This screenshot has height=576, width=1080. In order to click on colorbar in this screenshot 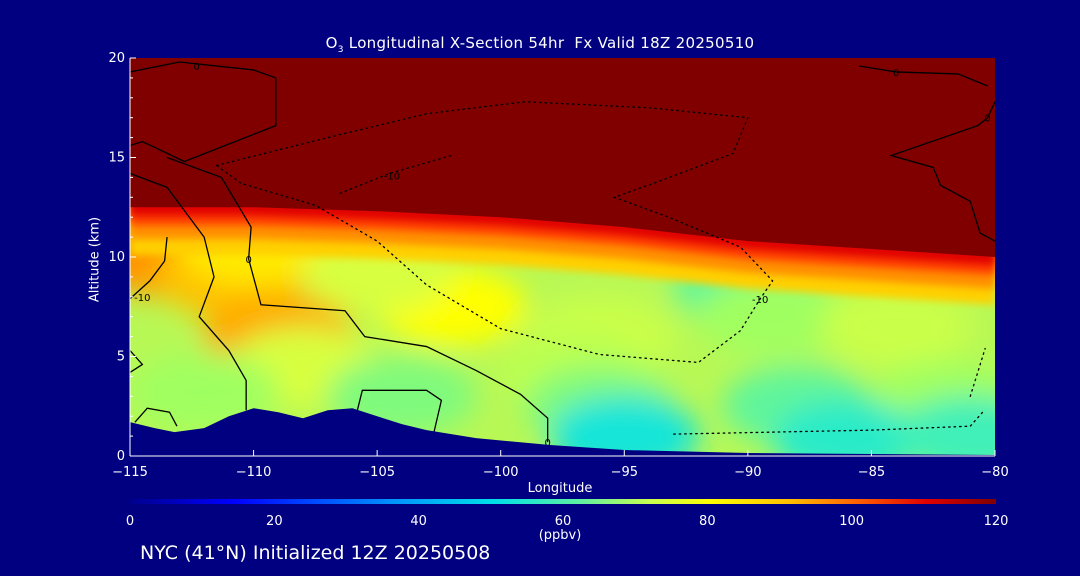, I will do `click(563, 501)`.